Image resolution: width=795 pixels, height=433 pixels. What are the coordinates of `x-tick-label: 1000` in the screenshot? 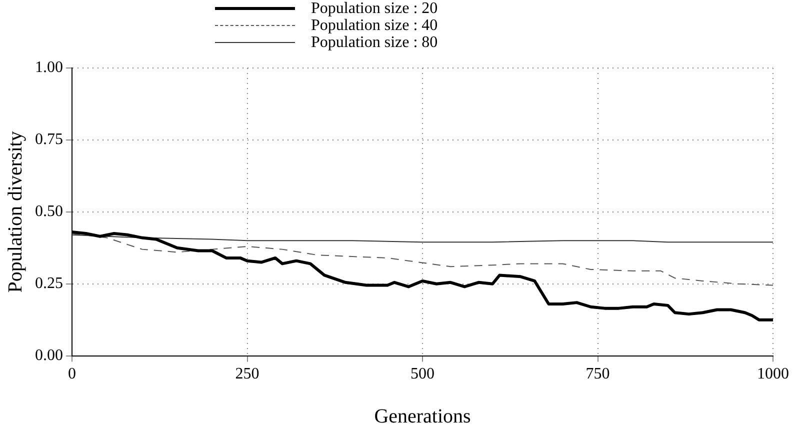 It's located at (773, 374).